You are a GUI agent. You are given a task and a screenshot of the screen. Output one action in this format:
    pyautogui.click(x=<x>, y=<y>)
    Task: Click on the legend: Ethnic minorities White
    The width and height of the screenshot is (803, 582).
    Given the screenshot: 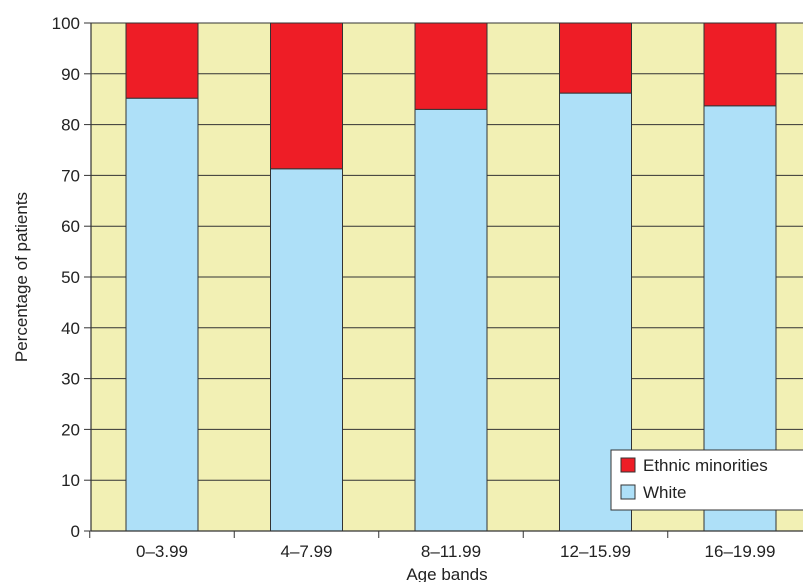 What is the action you would take?
    pyautogui.click(x=706, y=480)
    